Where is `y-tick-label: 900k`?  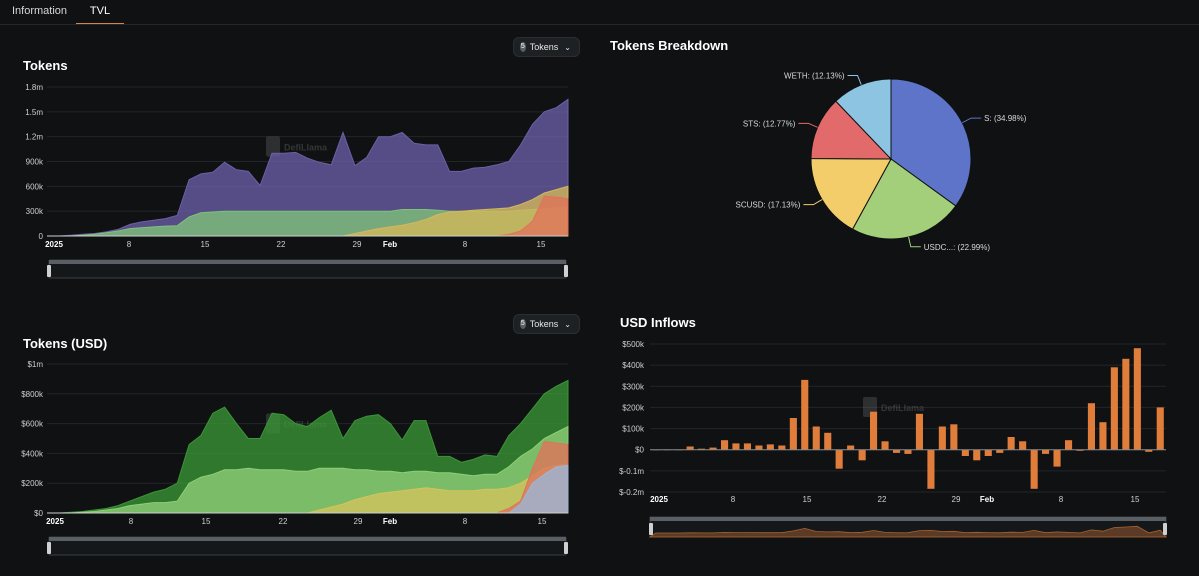
y-tick-label: 900k is located at coordinates (35, 162).